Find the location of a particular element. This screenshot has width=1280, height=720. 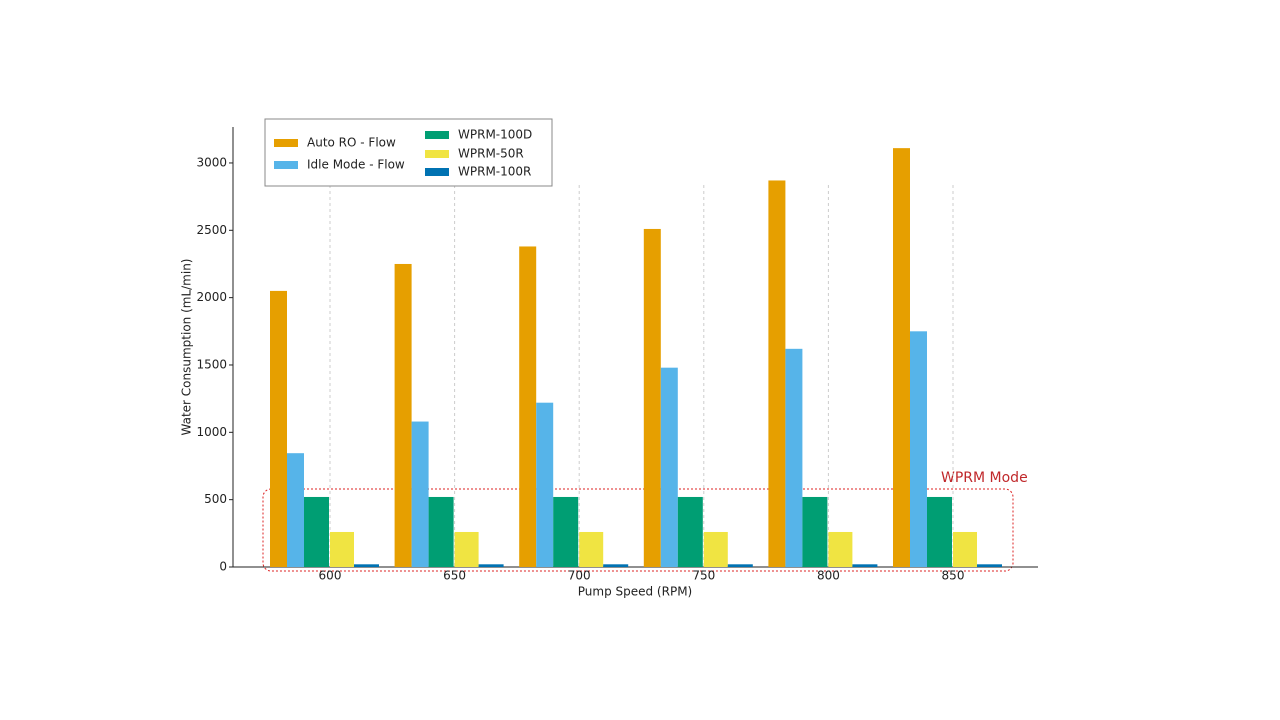

y-tick-label: 0 is located at coordinates (223, 567).